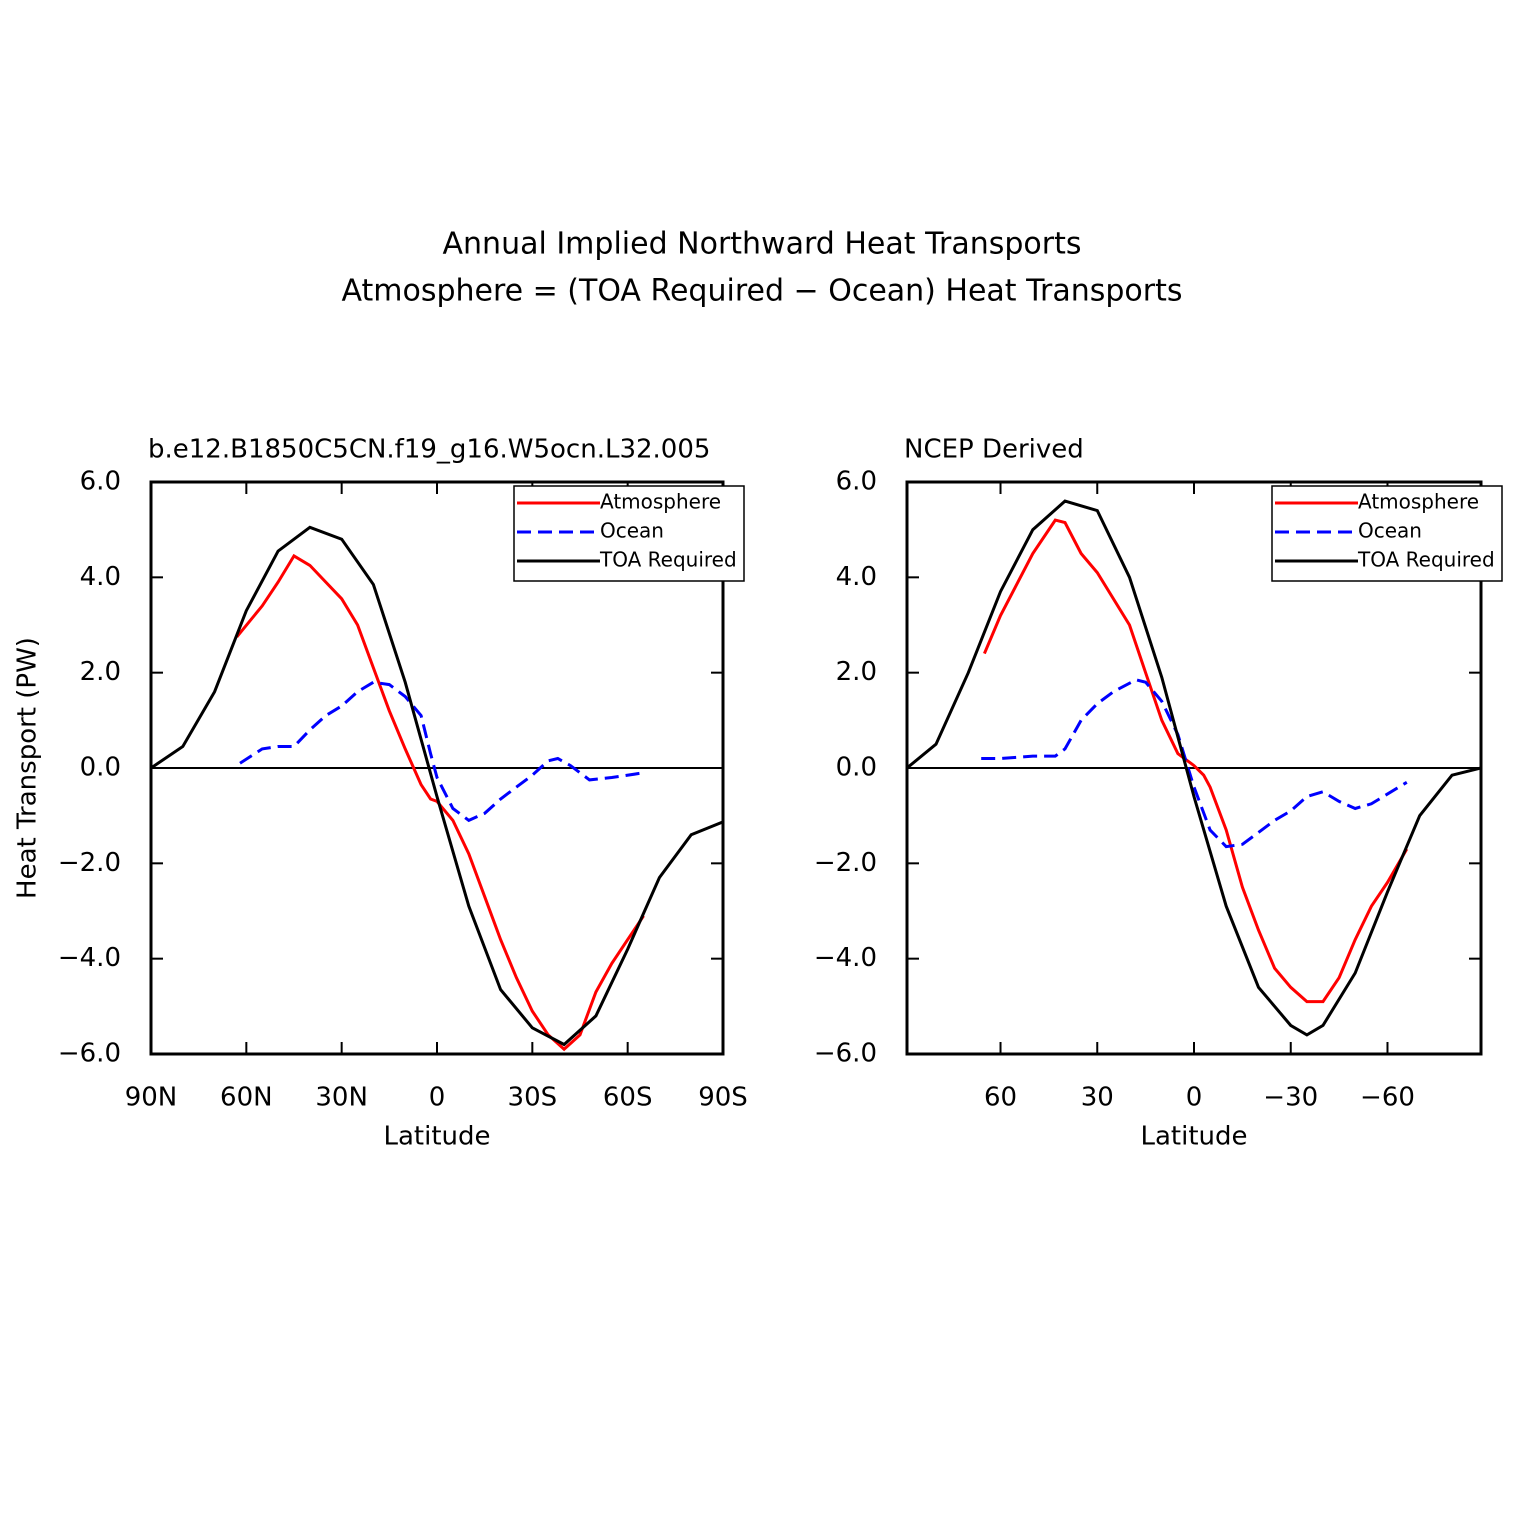  Describe the element at coordinates (1290, 1098) in the screenshot. I see `x-tick-label: −30` at that location.